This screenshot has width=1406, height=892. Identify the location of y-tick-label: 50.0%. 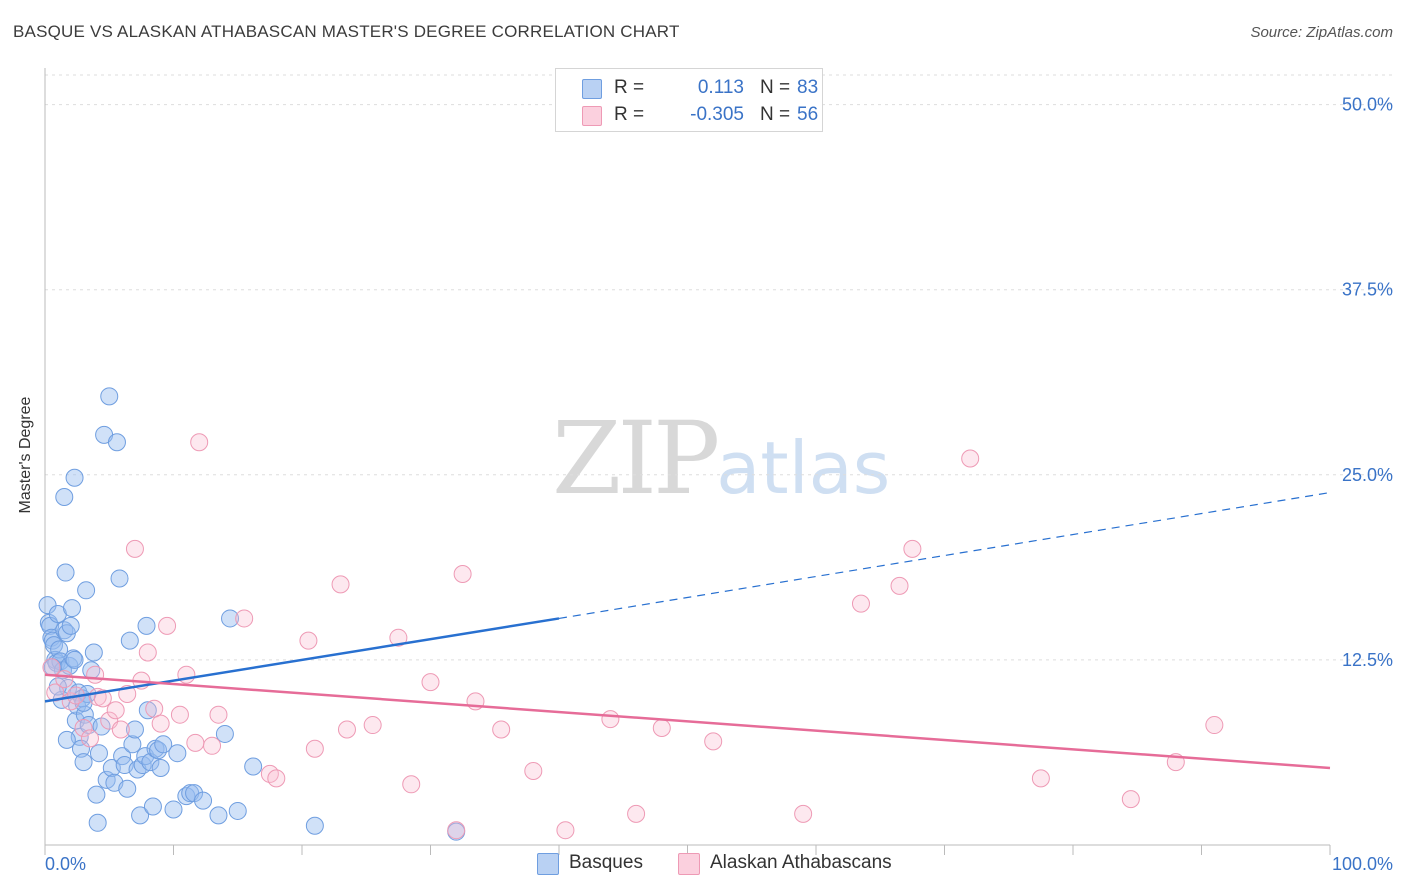
(1367, 105).